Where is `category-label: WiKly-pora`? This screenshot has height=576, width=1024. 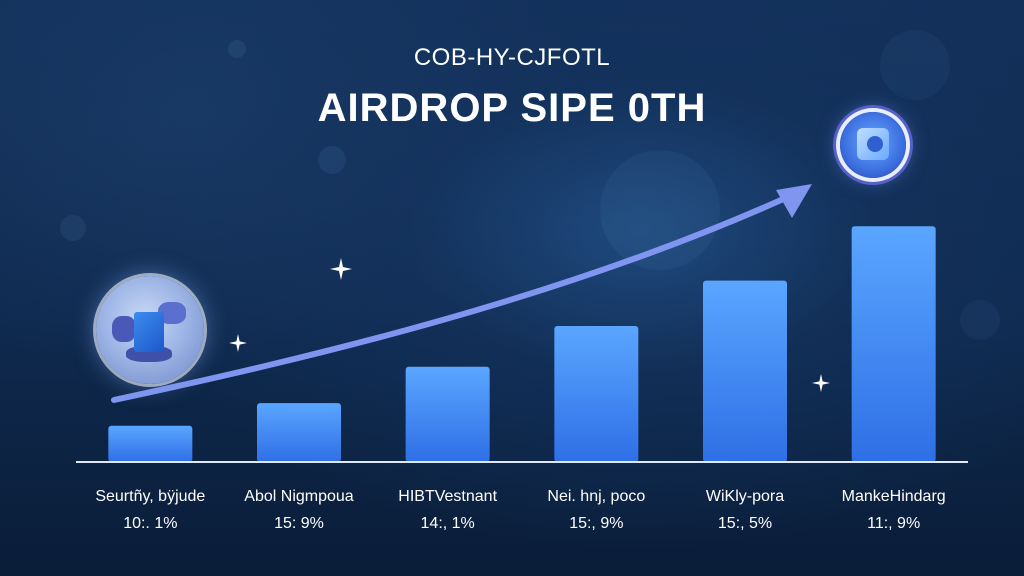 category-label: WiKly-pora is located at coordinates (745, 496).